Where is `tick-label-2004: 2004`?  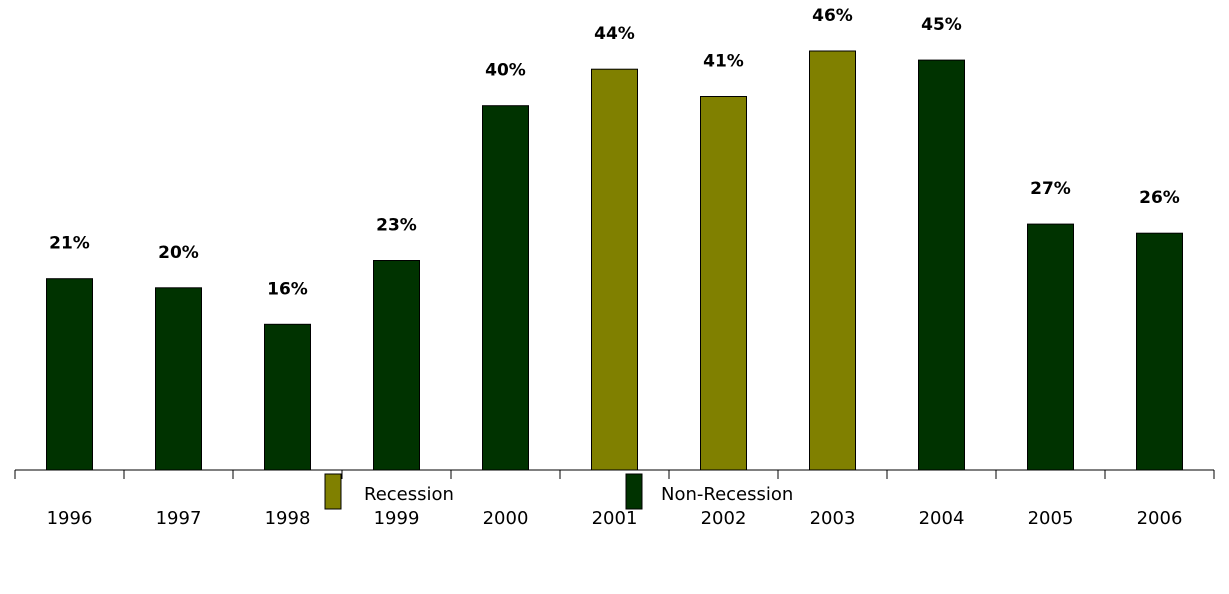 tick-label-2004: 2004 is located at coordinates (942, 518).